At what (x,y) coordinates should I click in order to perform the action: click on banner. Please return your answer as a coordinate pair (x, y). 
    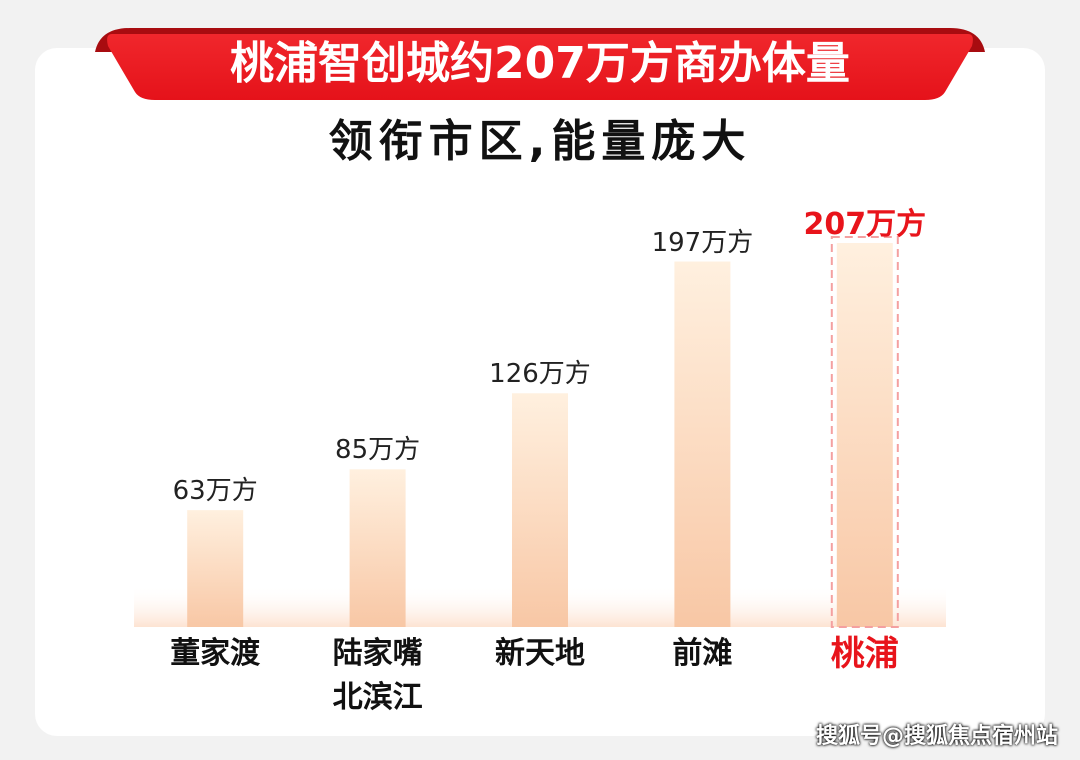
    Looking at the image, I should click on (540, 67).